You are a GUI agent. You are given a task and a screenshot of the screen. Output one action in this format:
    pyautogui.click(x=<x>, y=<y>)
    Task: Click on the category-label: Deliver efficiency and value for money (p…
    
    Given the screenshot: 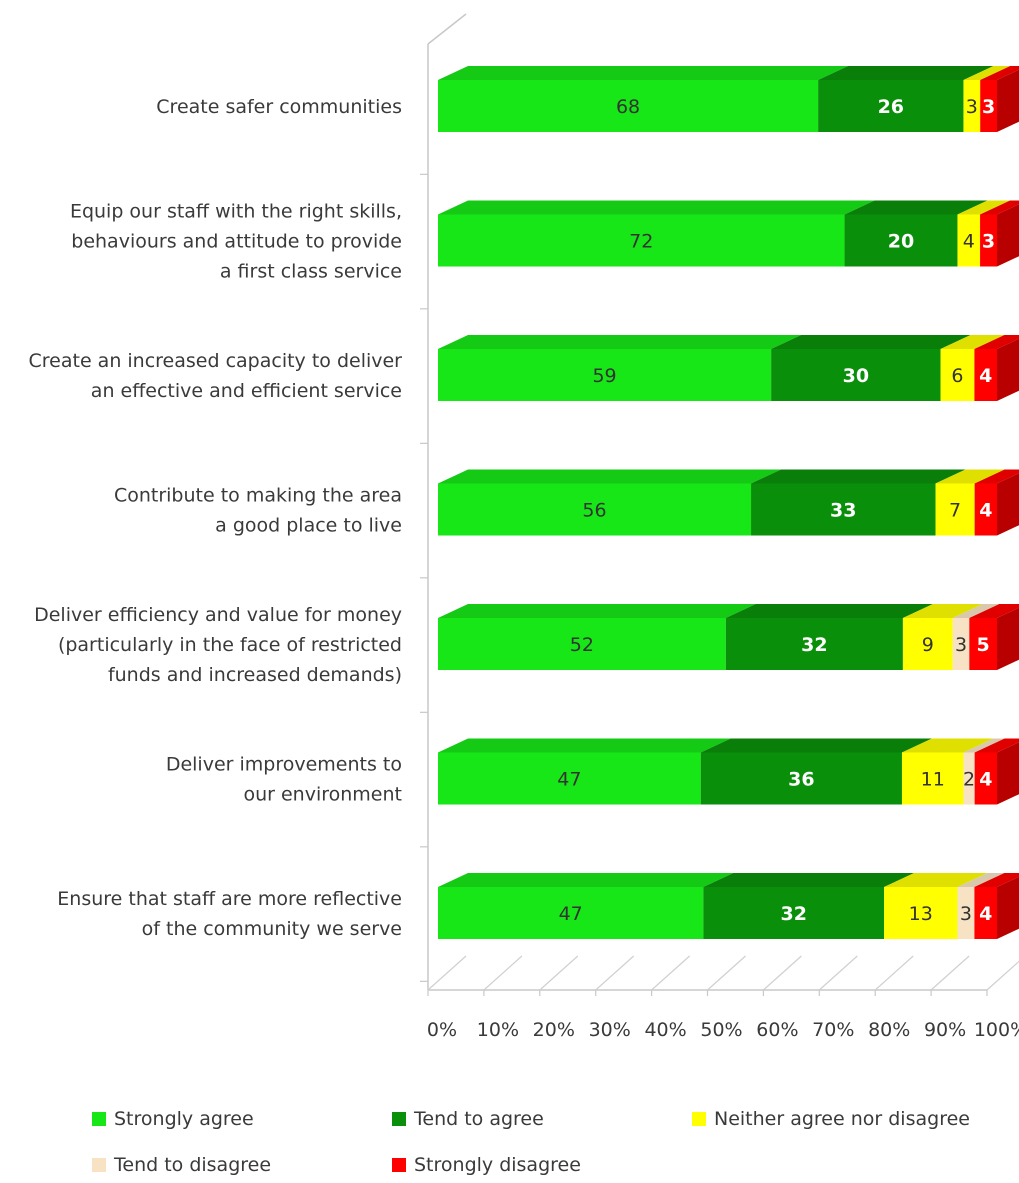 What is the action you would take?
    pyautogui.click(x=218, y=645)
    